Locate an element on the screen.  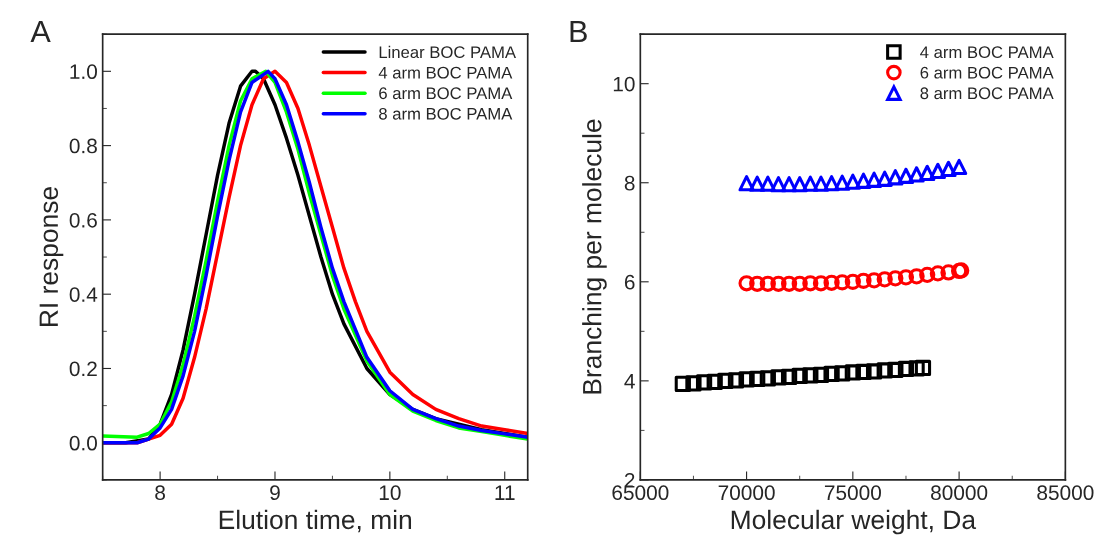
x-tick-label: 9 is located at coordinates (275, 493).